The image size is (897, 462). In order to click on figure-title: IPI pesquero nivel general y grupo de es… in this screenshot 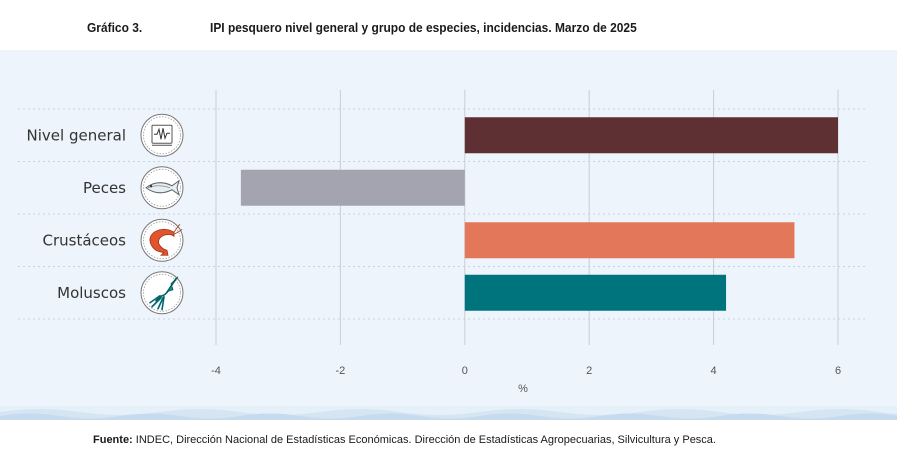, I will do `click(423, 27)`.